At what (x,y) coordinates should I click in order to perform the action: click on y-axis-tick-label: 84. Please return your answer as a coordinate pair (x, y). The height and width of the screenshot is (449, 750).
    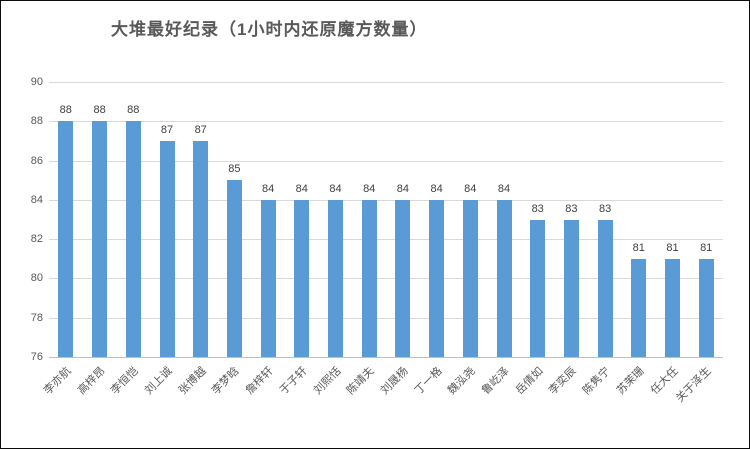
    Looking at the image, I should click on (36, 200).